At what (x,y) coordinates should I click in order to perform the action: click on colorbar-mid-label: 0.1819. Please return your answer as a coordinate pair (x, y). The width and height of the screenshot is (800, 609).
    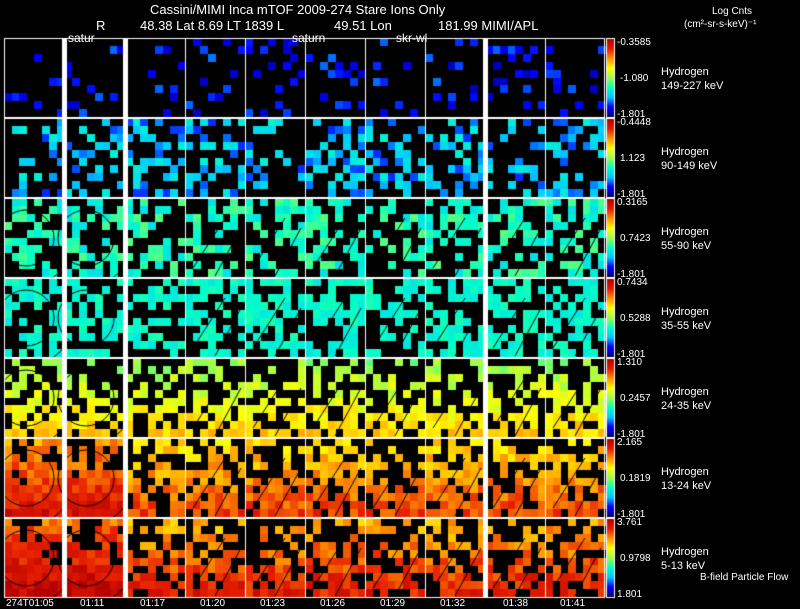
    Looking at the image, I should click on (635, 478).